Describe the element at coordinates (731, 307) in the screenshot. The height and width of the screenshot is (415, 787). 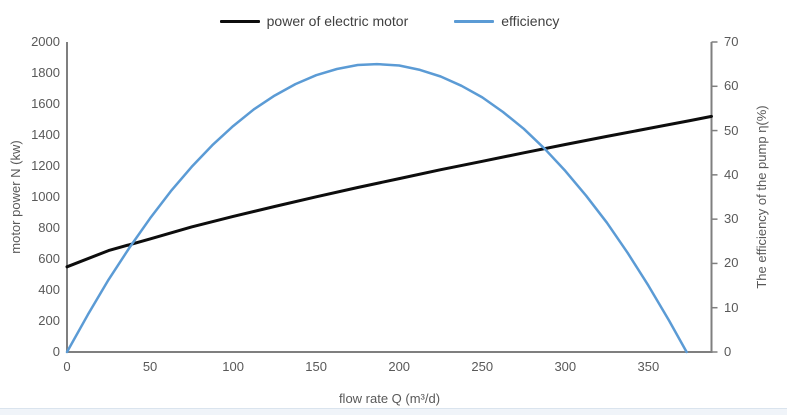
I see `y-right-tick-label: 10` at that location.